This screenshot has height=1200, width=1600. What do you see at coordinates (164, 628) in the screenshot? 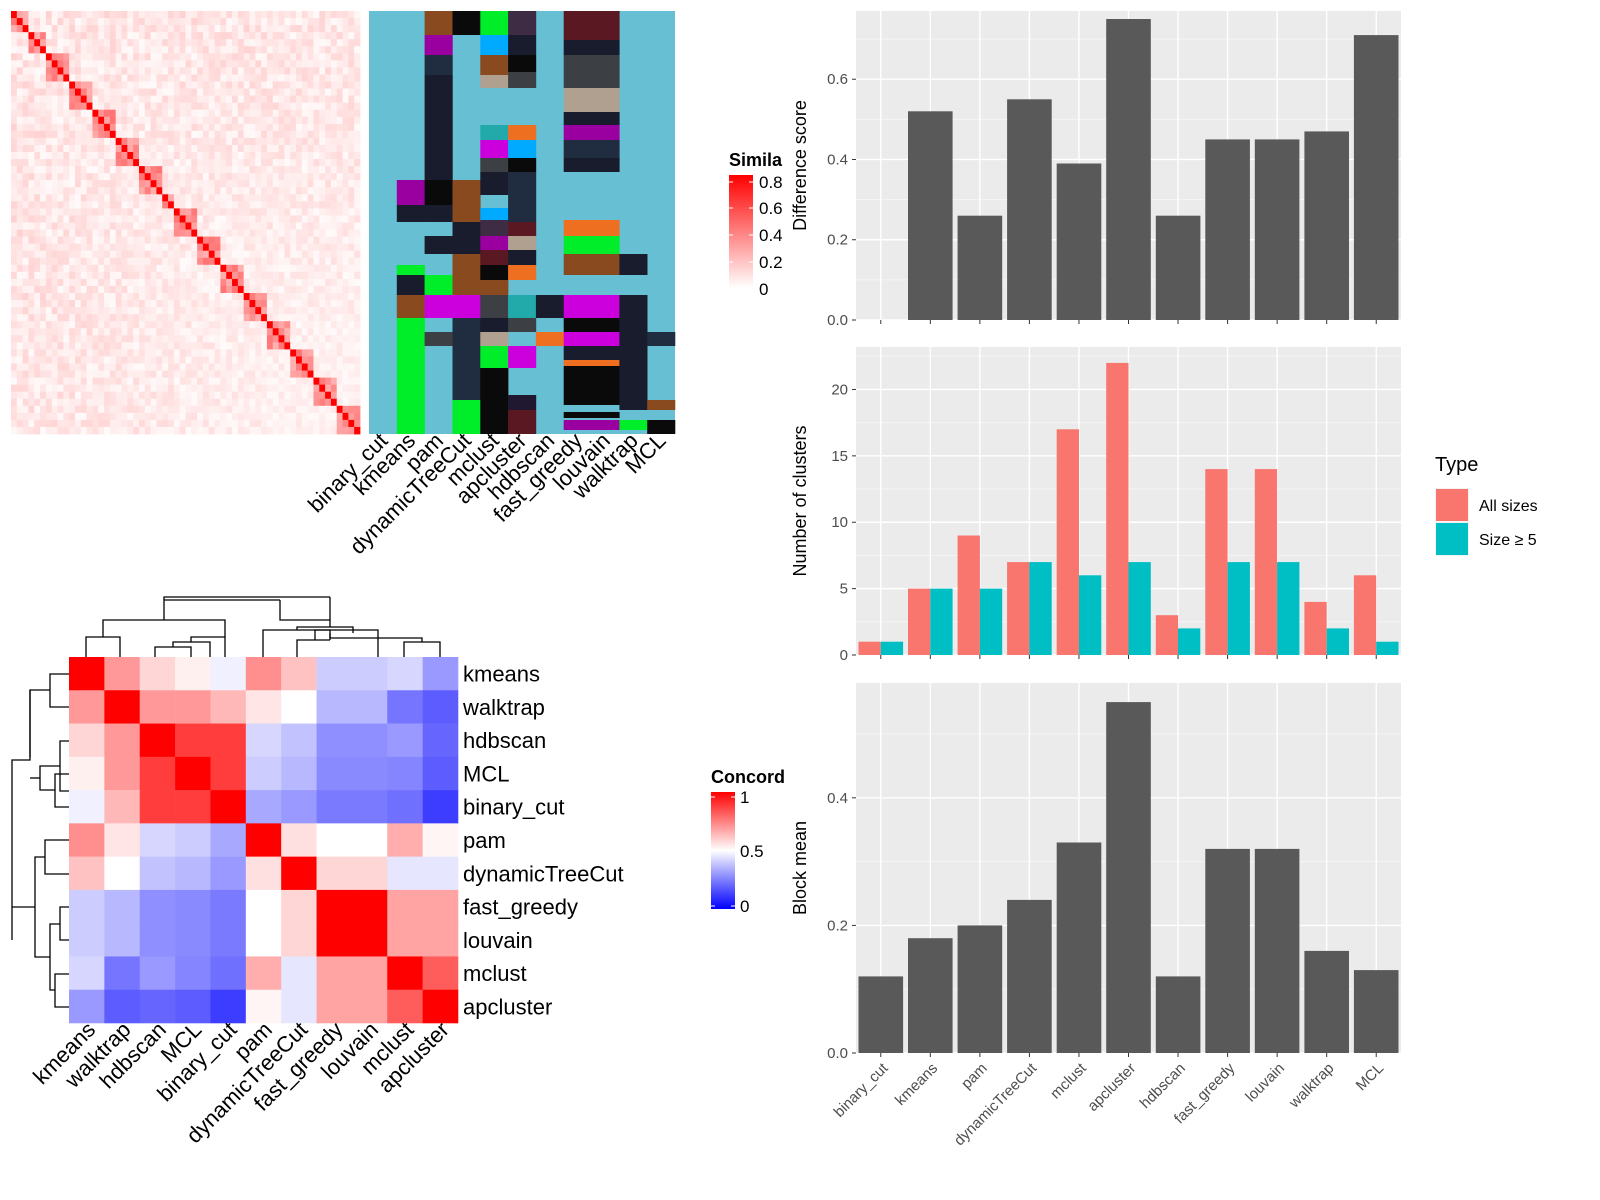
I see `dendrogram-branch` at bounding box center [164, 628].